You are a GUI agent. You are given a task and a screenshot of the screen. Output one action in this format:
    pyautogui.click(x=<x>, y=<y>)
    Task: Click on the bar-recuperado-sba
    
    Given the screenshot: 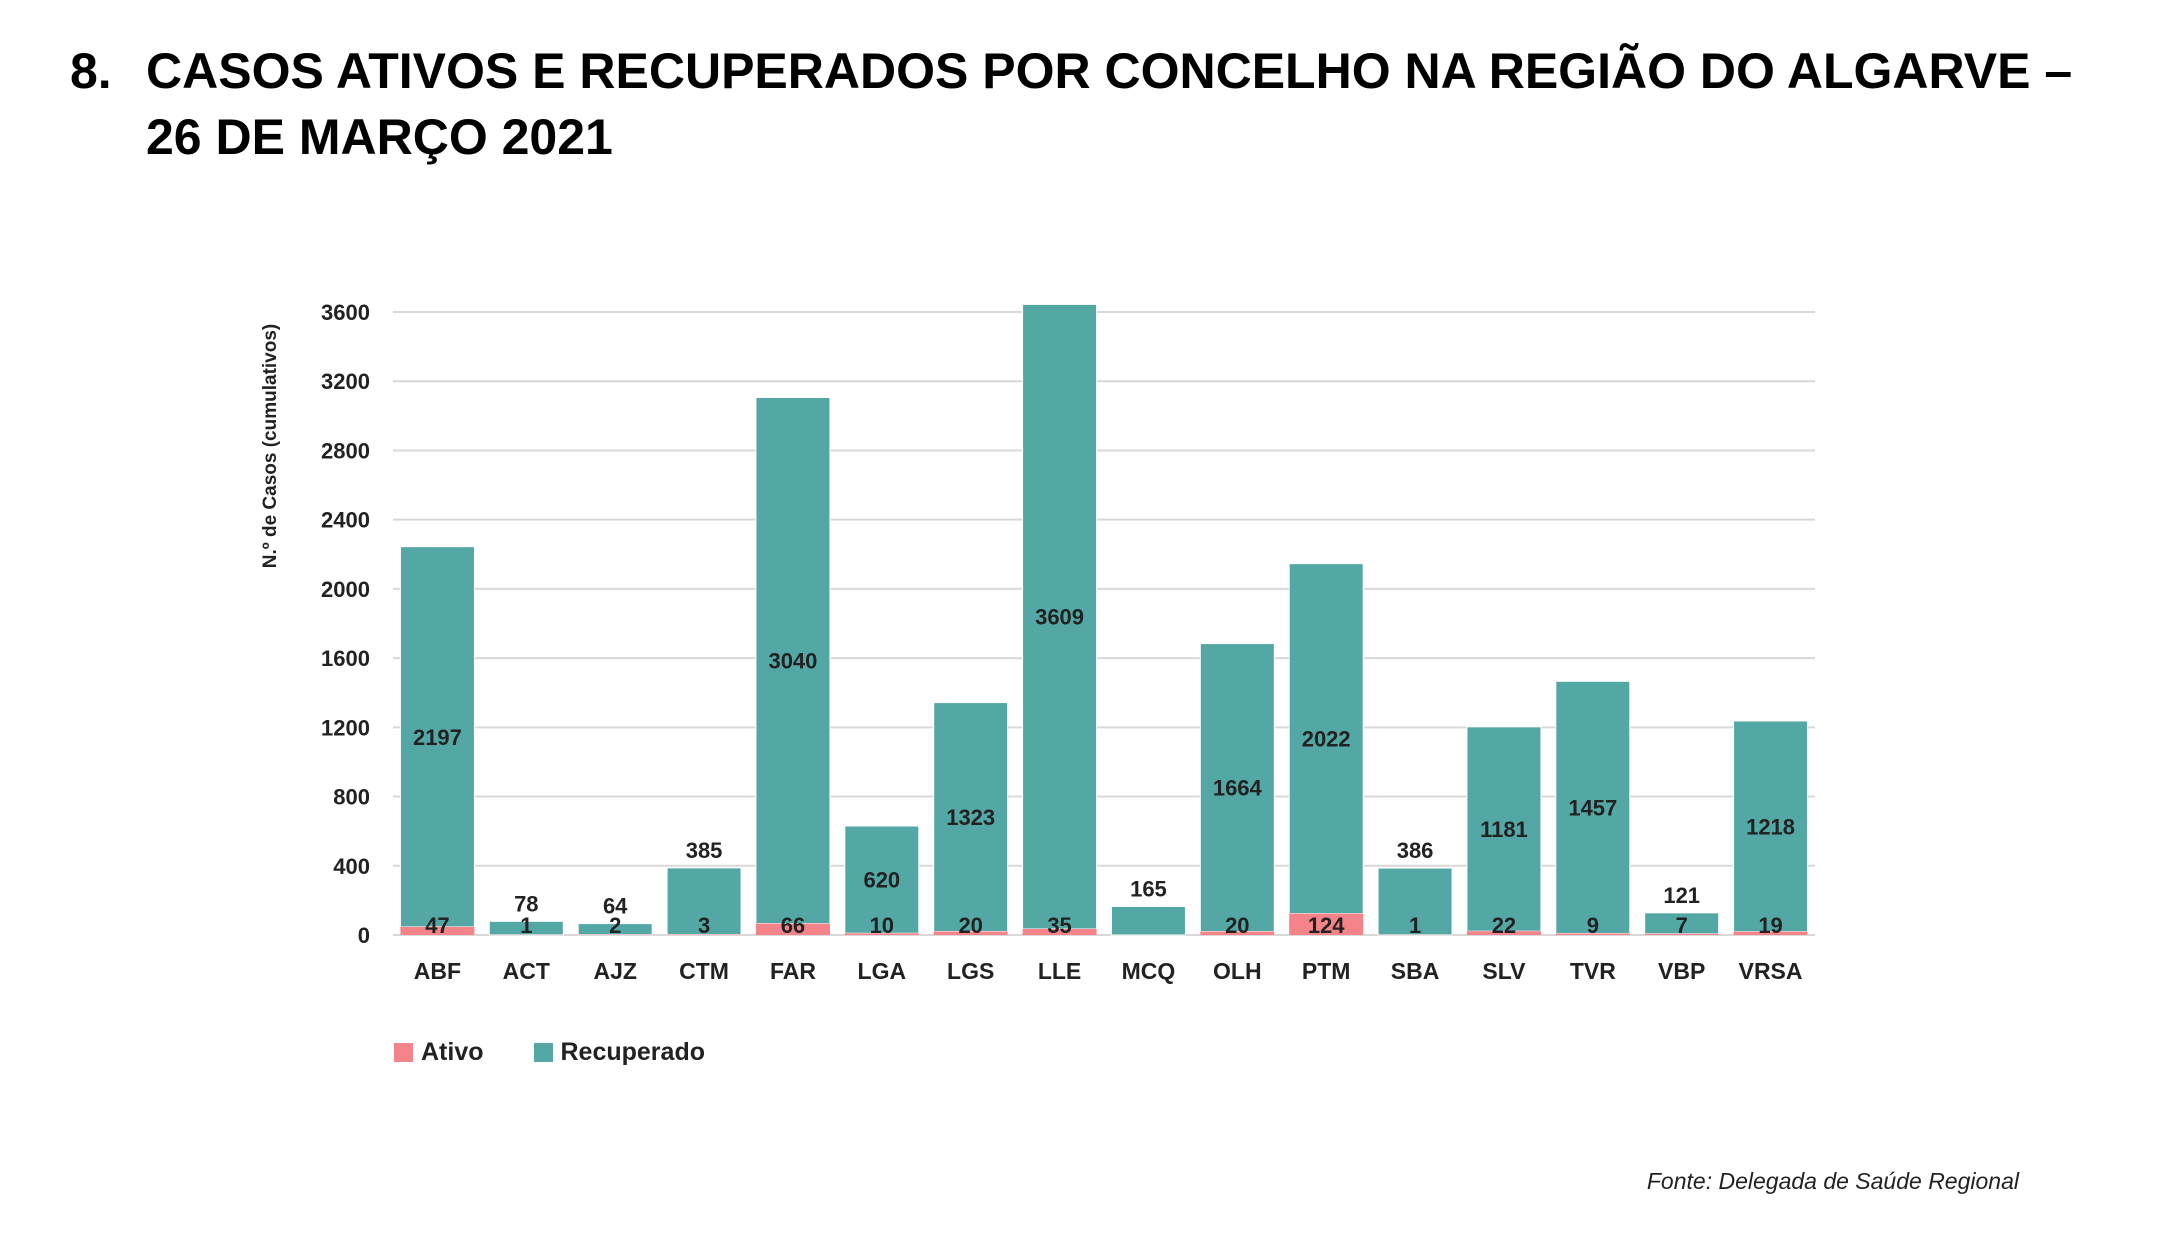 What is the action you would take?
    pyautogui.click(x=1415, y=901)
    